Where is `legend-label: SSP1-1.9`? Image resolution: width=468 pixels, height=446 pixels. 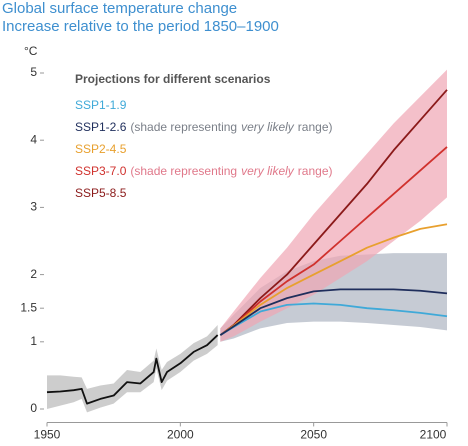 legend-label: SSP1-1.9 is located at coordinates (101, 105).